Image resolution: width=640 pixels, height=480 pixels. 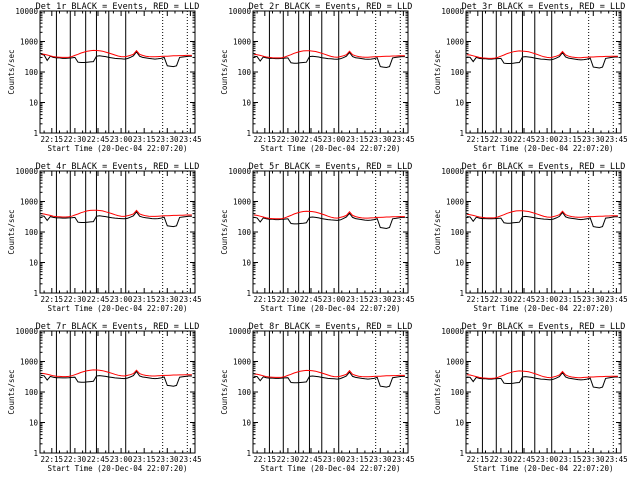 I want to click on panel-title: Det 9r BLACK = Events, RED = LLD, so click(x=544, y=327).